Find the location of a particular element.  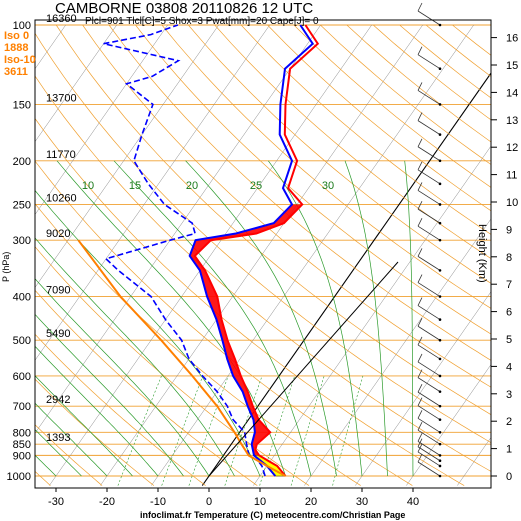

pressure-tick-label: 1000 is located at coordinates (19, 477).